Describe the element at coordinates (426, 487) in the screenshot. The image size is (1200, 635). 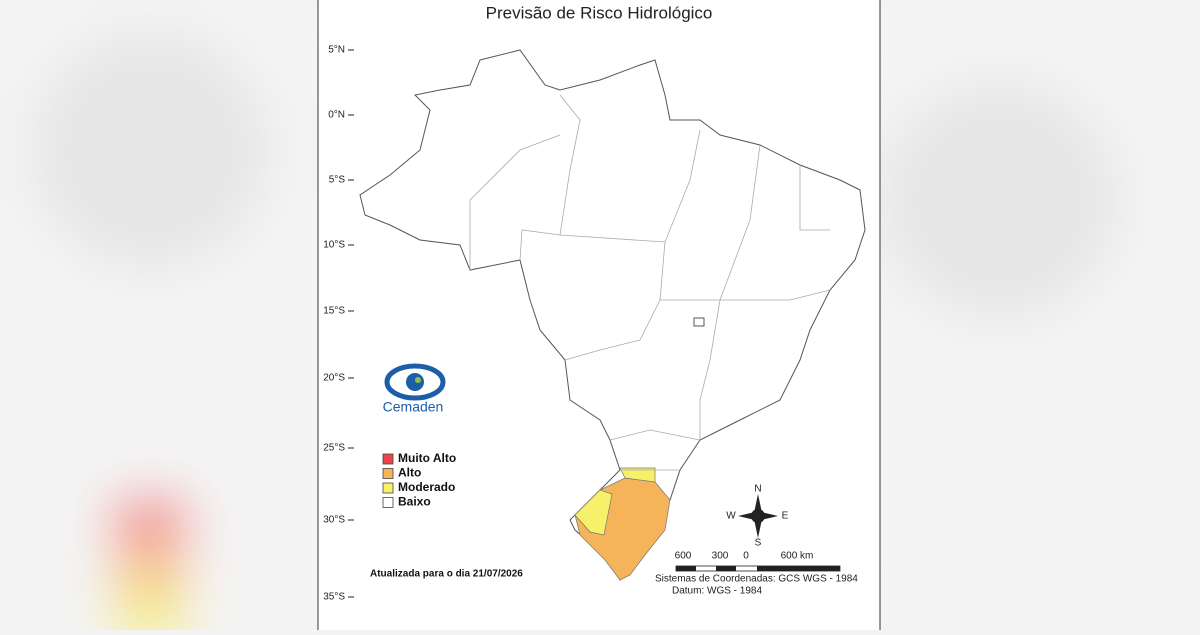
I see `legend-label: Moderado` at that location.